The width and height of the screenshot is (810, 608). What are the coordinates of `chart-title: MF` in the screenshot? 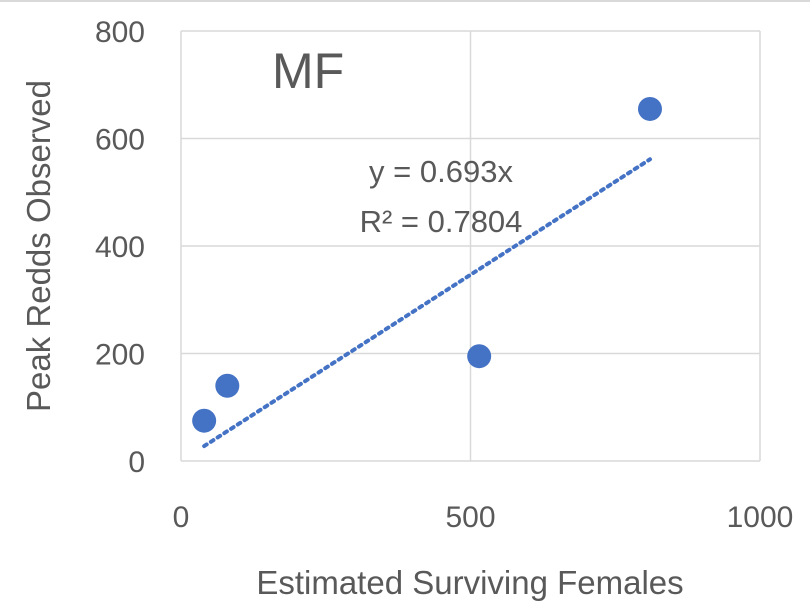 It's located at (308, 71).